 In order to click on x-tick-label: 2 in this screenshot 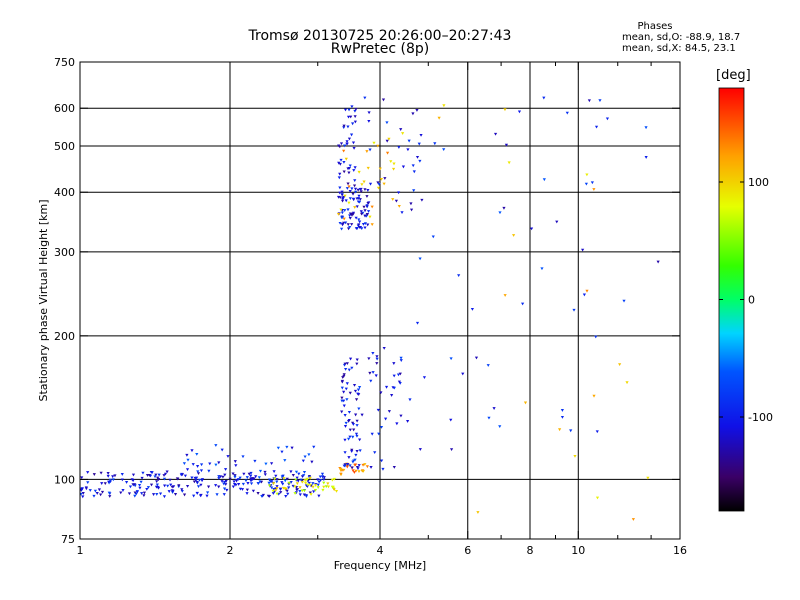, I will do `click(230, 550)`.